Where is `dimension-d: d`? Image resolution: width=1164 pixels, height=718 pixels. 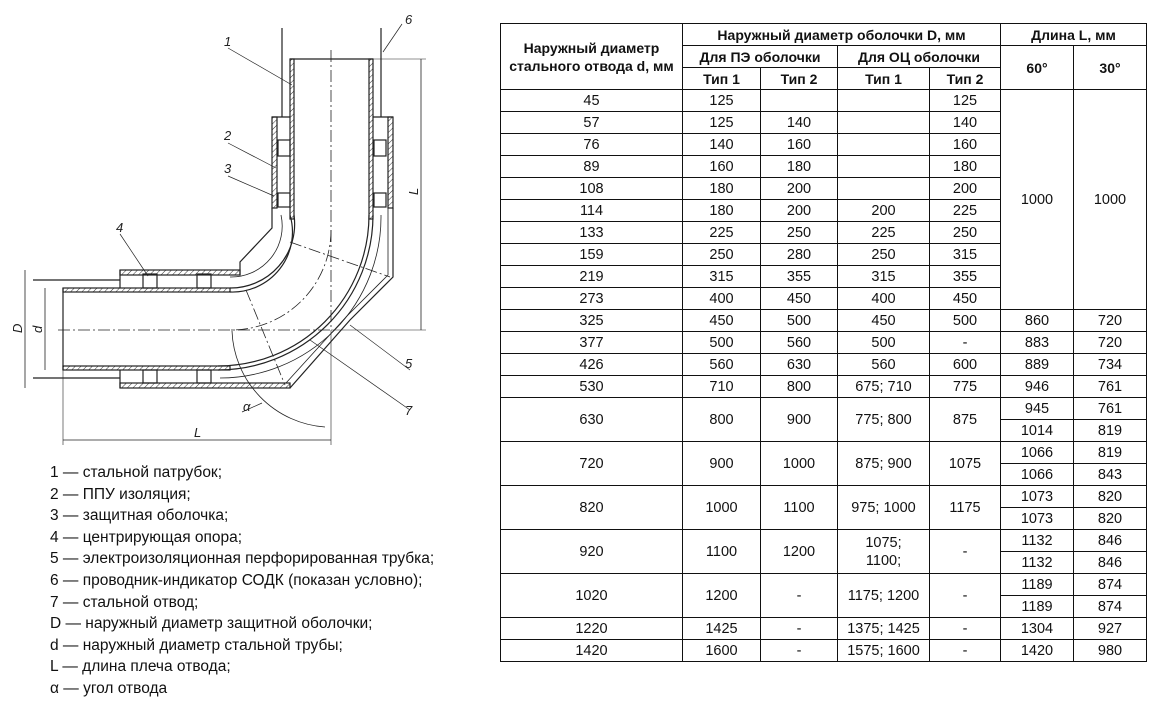
dimension-d: d is located at coordinates (37, 329).